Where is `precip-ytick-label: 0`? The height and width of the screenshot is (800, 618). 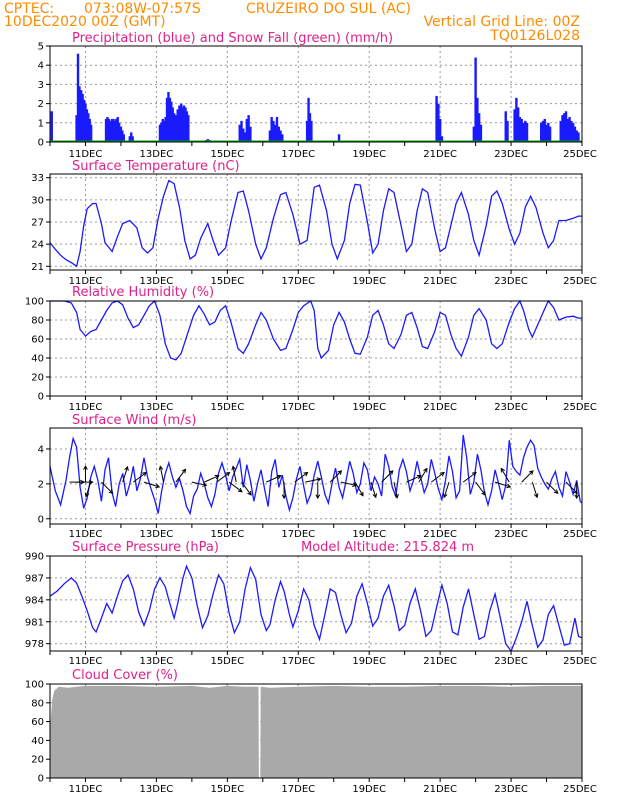 precip-ytick-label: 0 is located at coordinates (41, 143).